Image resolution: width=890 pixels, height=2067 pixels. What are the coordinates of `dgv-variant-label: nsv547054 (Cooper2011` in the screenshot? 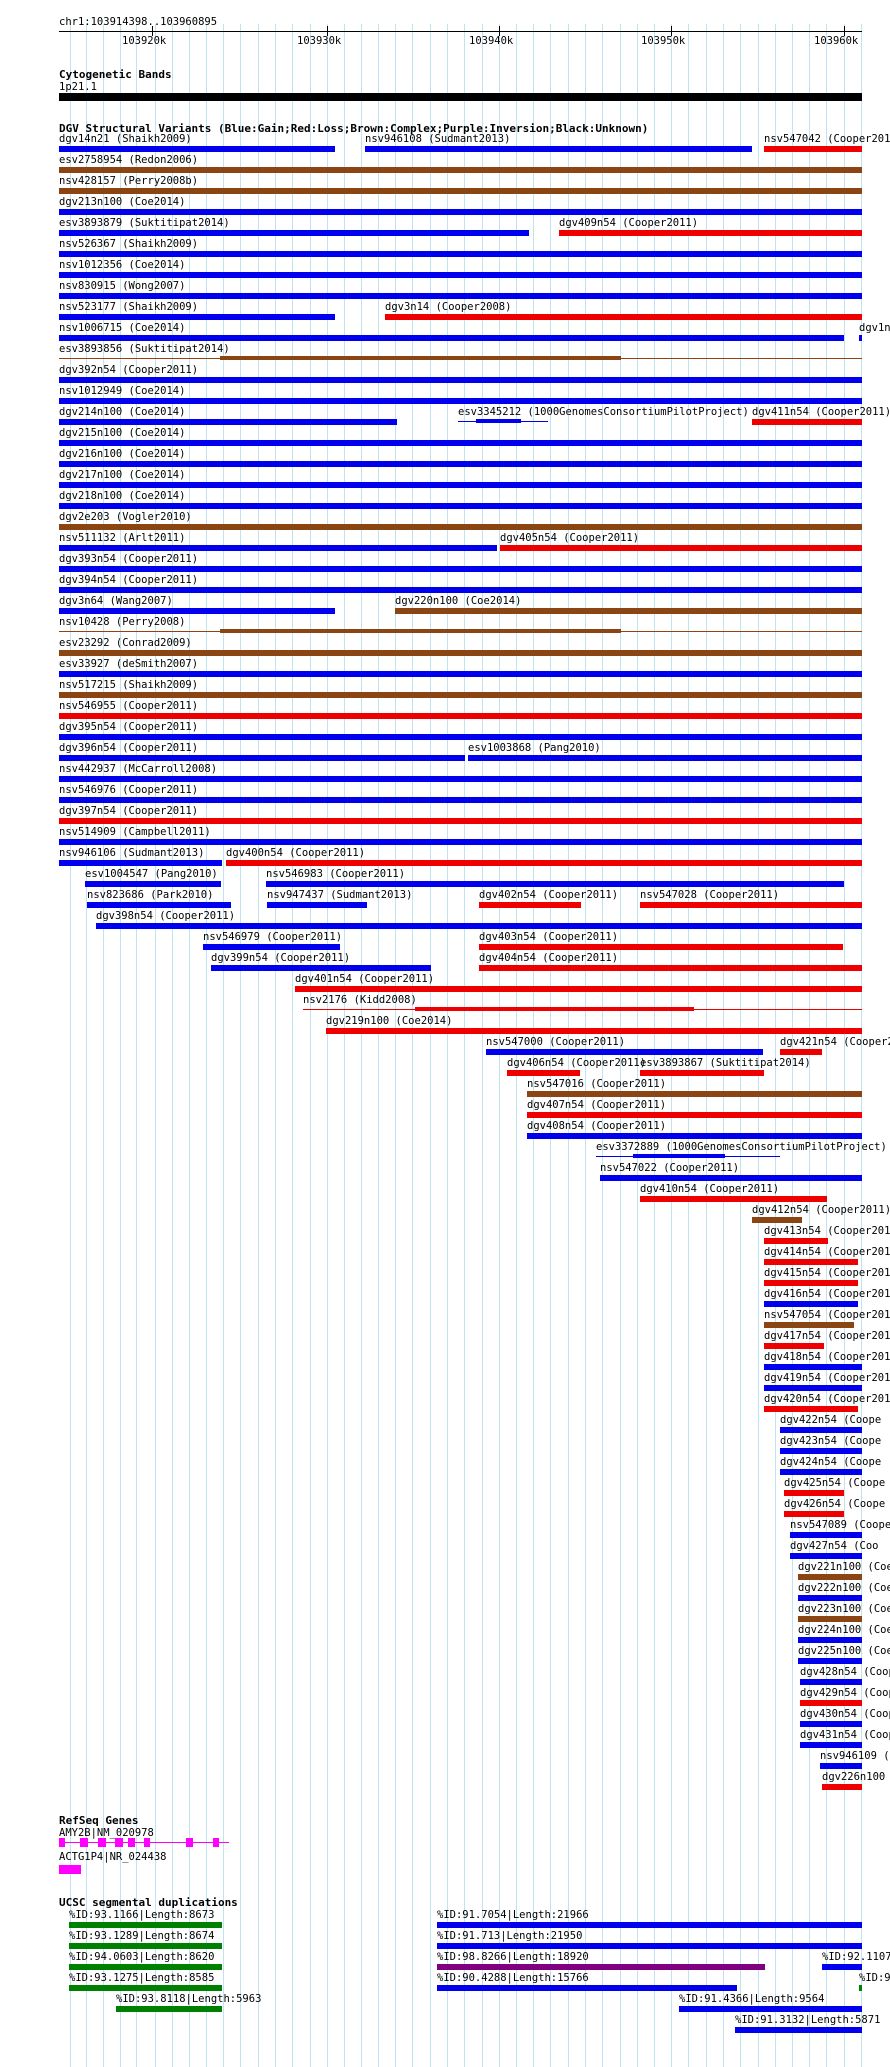 It's located at (827, 1315).